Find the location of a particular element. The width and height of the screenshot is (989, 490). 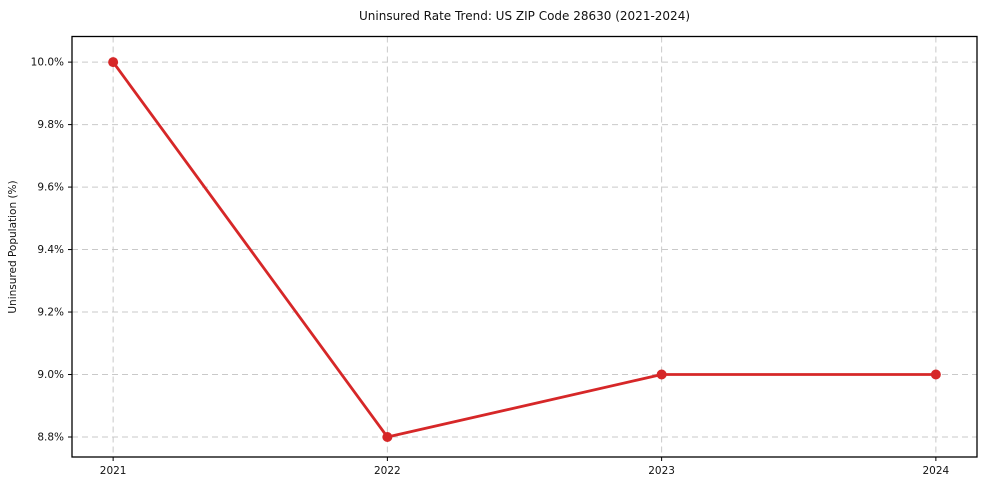

y-tick-label: 9.8% is located at coordinates (50, 125).